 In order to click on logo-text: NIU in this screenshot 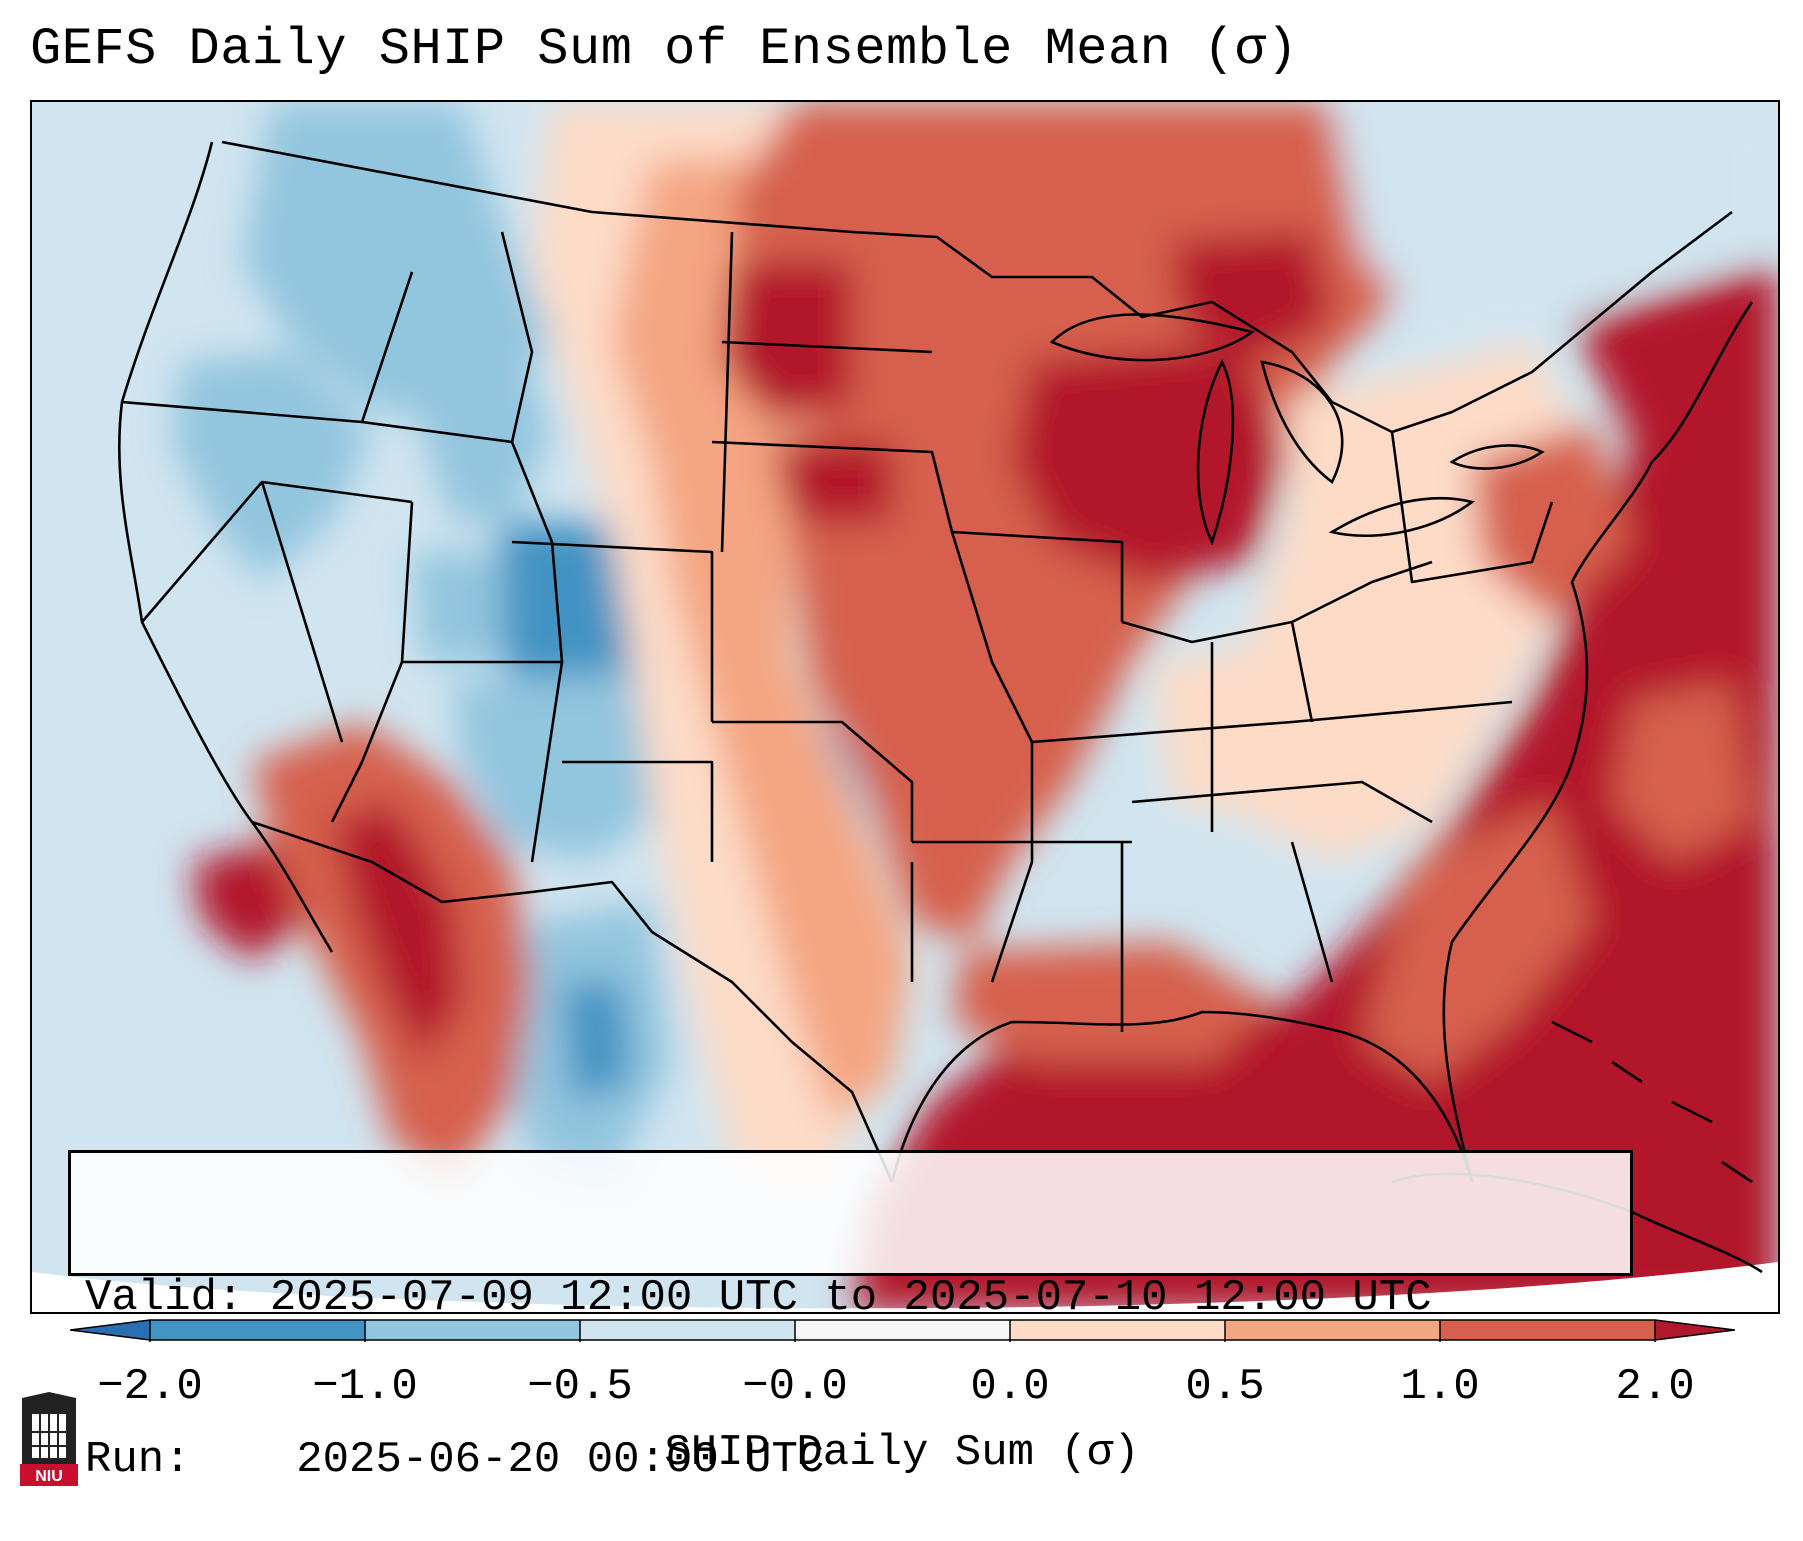, I will do `click(49, 1476)`.